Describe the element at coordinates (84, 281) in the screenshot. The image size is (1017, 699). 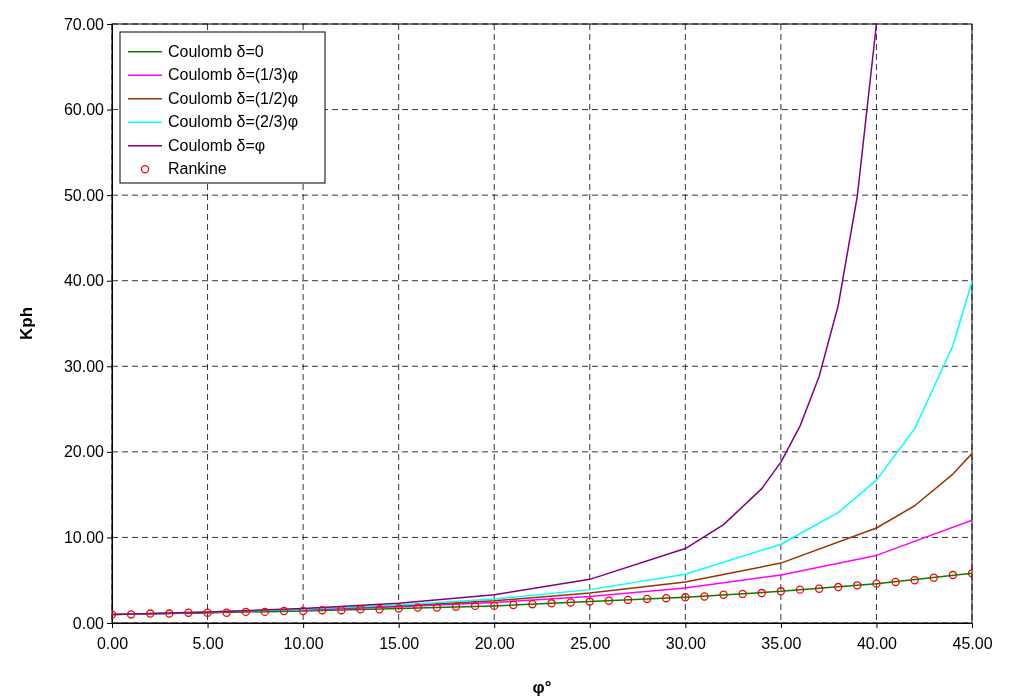
I see `y-tick-label: 40.00` at that location.